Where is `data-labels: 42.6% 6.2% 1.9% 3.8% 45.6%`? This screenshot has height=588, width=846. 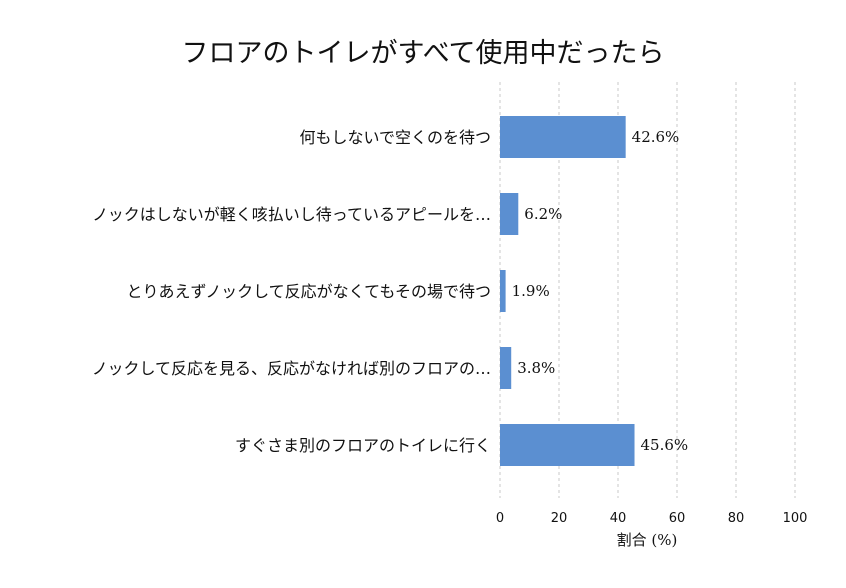 data-labels: 42.6% 6.2% 1.9% 3.8% 45.6% is located at coordinates (600, 291).